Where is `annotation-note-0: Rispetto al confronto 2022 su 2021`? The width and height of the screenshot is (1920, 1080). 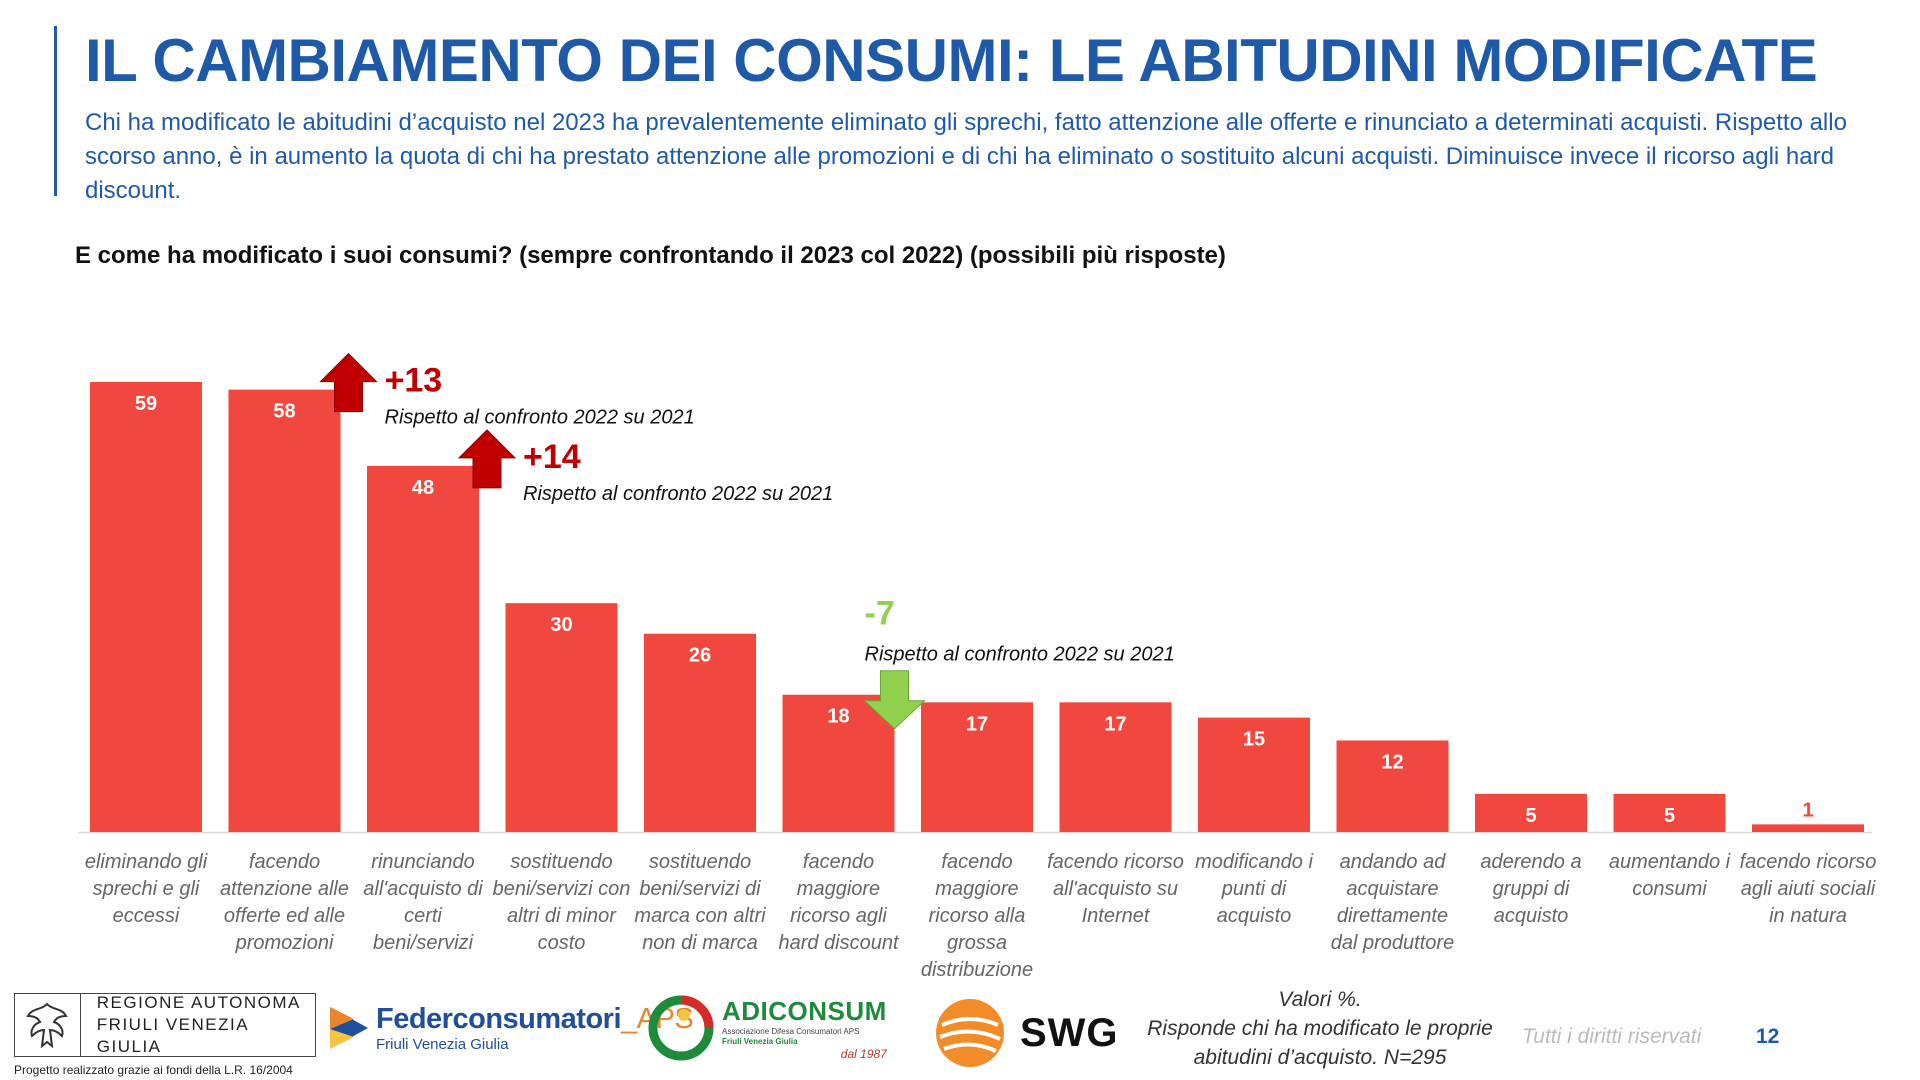 annotation-note-0: Rispetto al confronto 2022 su 2021 is located at coordinates (540, 418).